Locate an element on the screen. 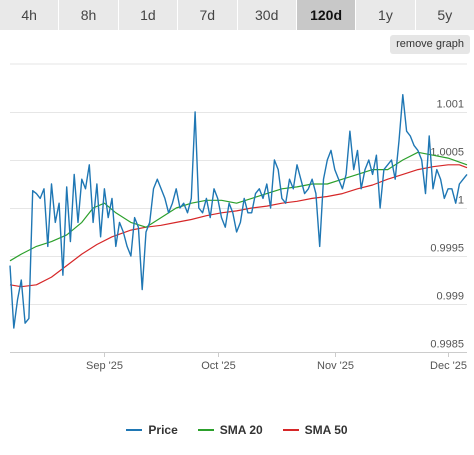  y-tick-label: 0.999 is located at coordinates (450, 297).